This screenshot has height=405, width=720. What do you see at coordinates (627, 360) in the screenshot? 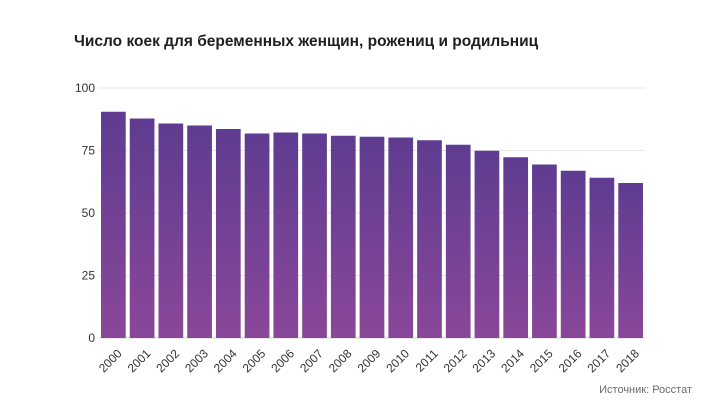
I see `x-tick-label: 2018` at bounding box center [627, 360].